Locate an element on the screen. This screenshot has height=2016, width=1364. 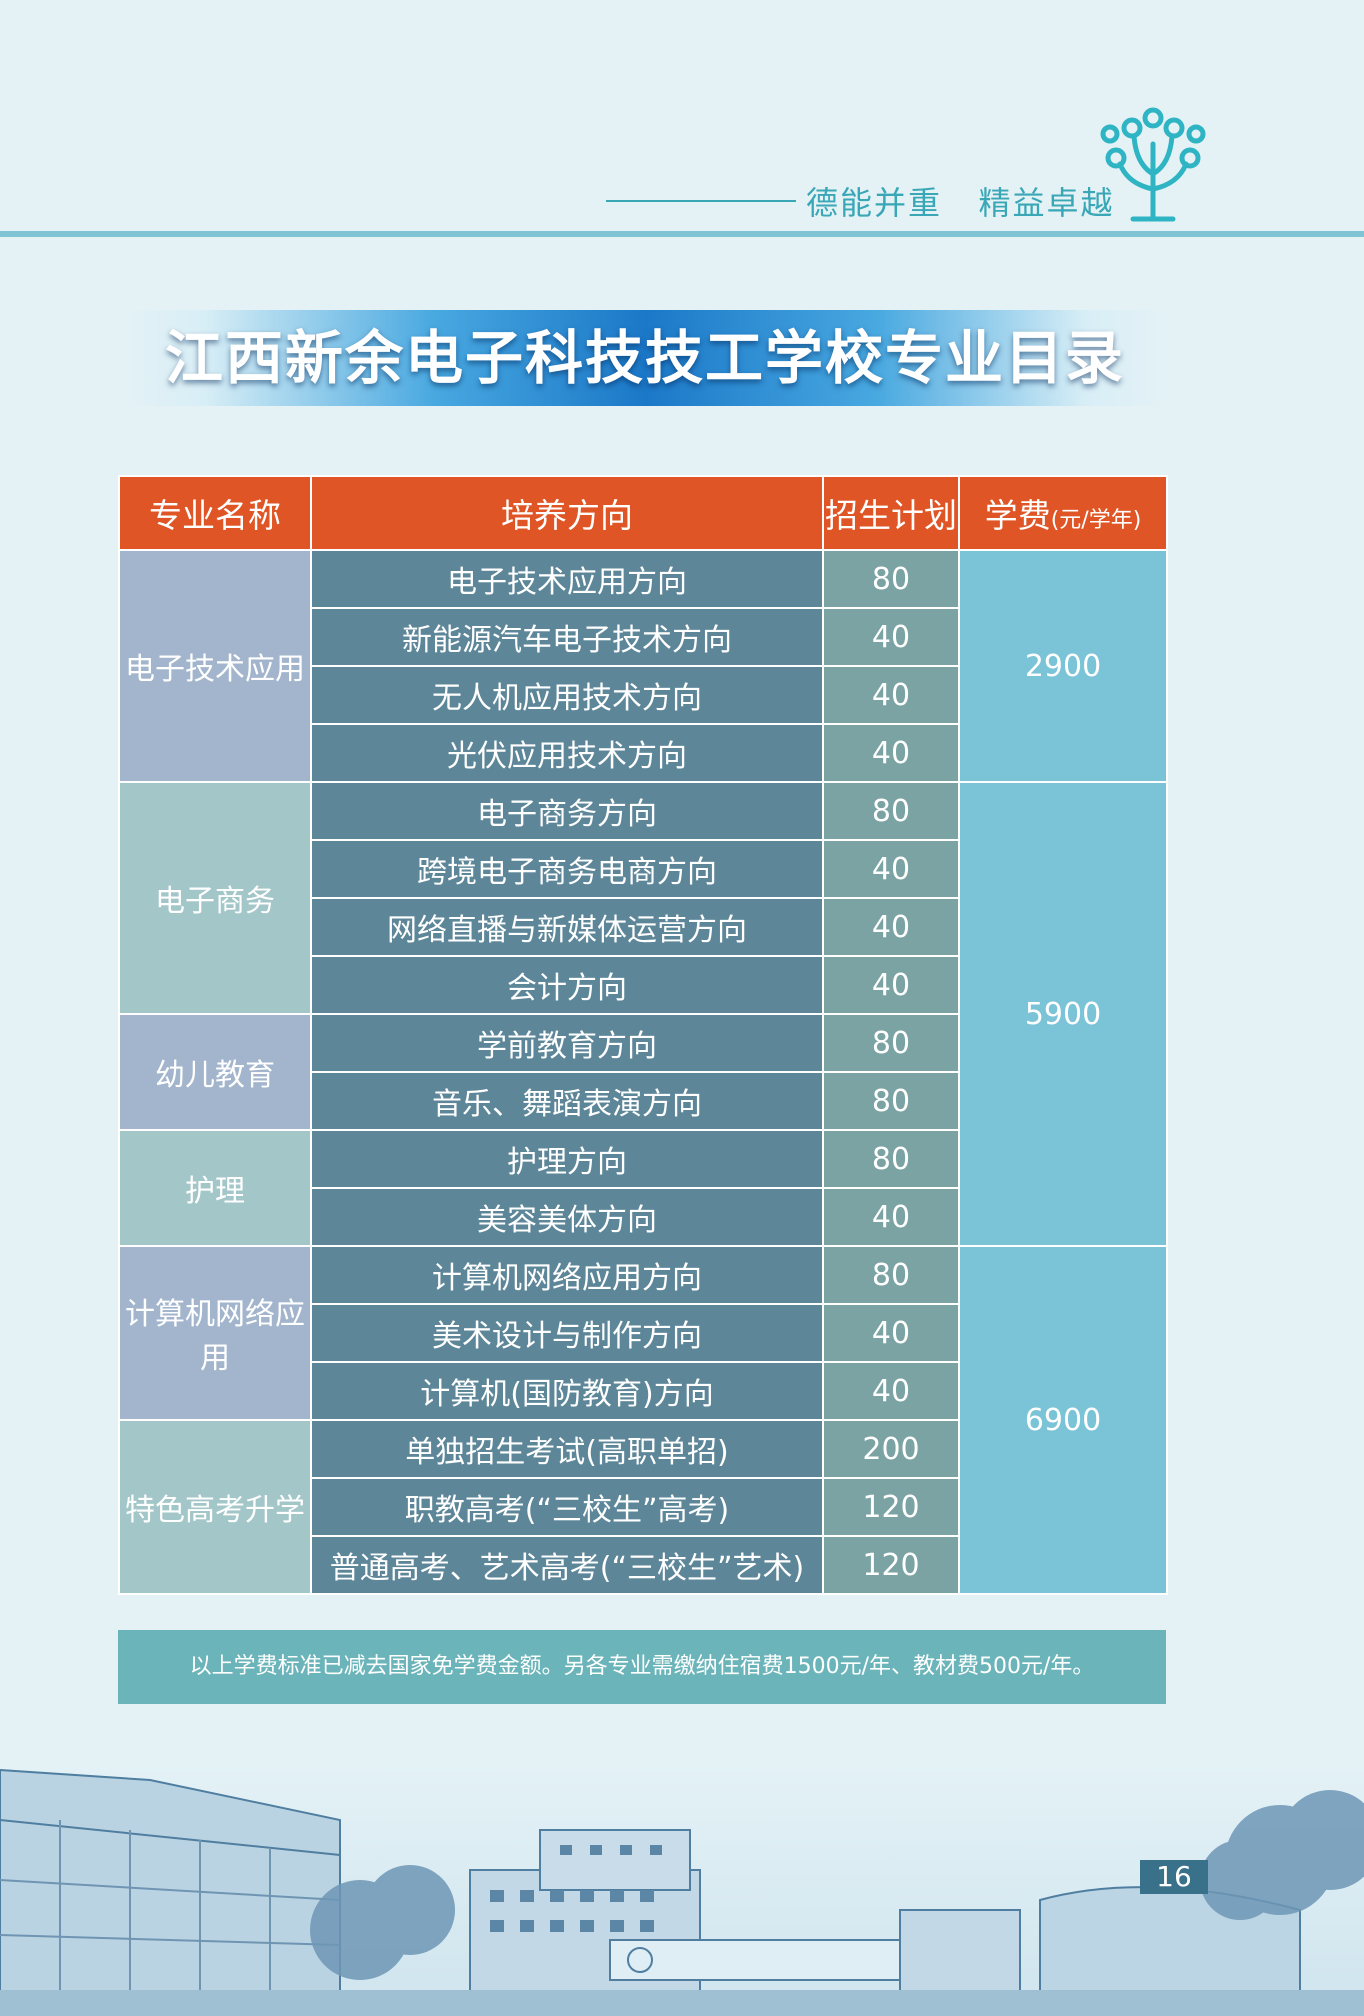
direction-cell: 美容美体方向 is located at coordinates (567, 1217).